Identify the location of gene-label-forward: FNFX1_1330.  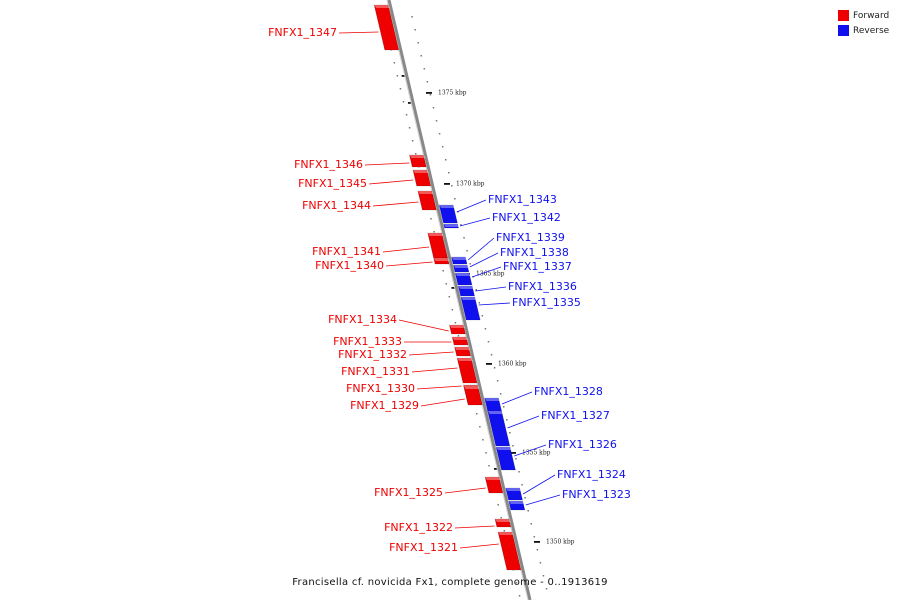
(380, 388).